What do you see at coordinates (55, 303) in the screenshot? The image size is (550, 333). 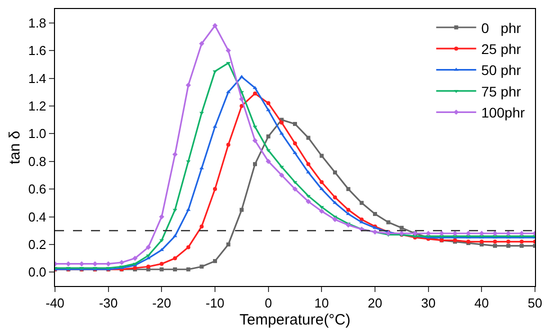 I see `x-tick-label: -40` at bounding box center [55, 303].